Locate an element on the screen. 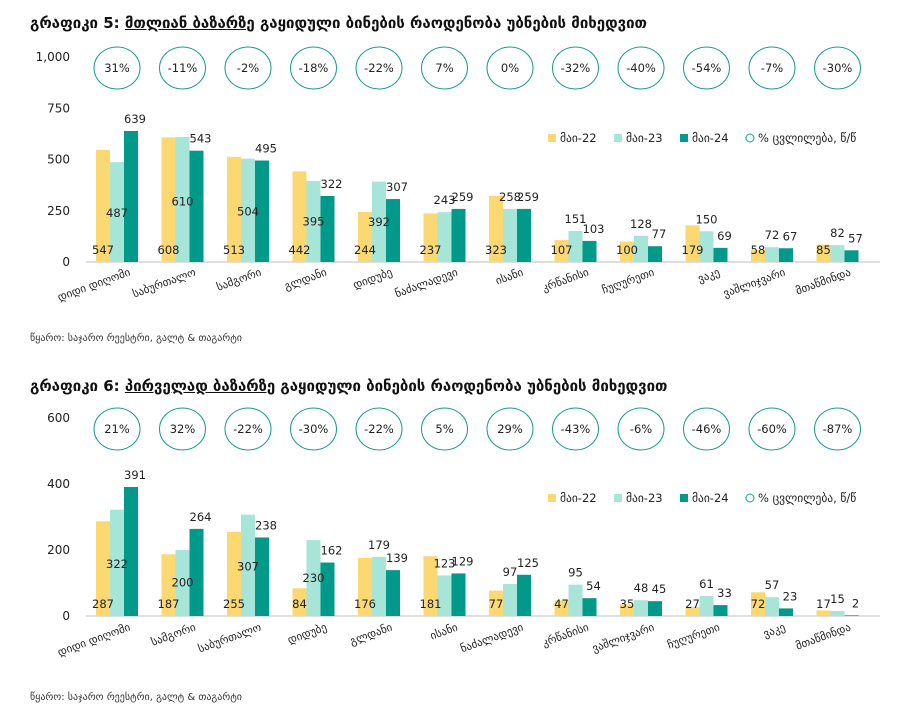  change-label: -2% is located at coordinates (248, 68).